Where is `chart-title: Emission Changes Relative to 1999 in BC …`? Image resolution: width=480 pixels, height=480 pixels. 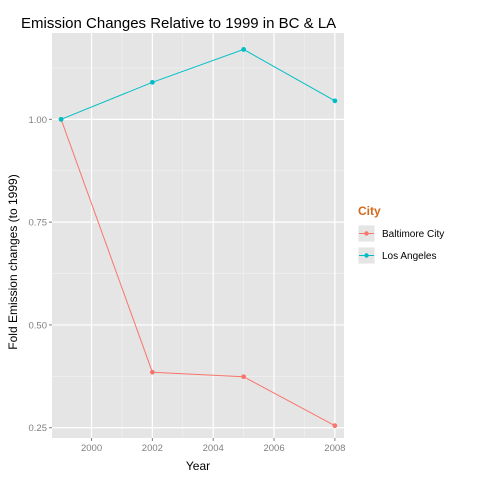
chart-title: Emission Changes Relative to 1999 in BC … is located at coordinates (178, 23).